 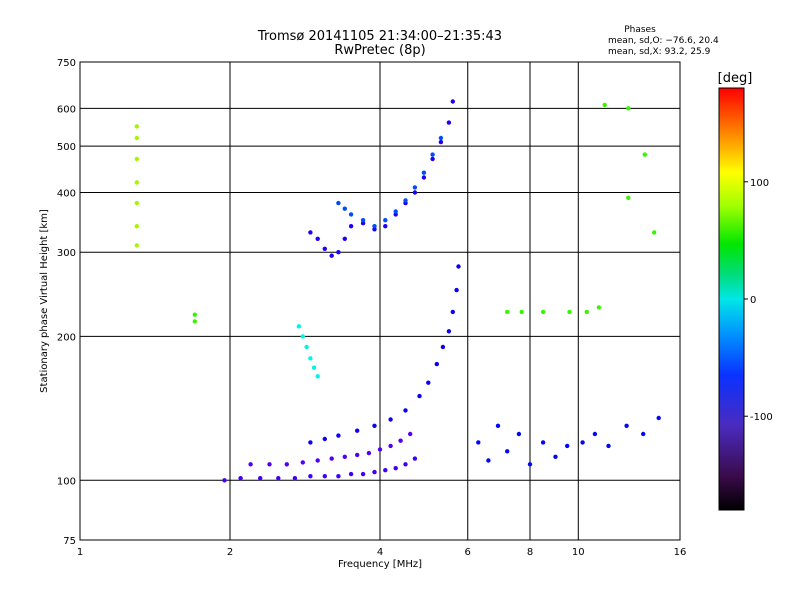 What do you see at coordinates (735, 78) in the screenshot?
I see `colorbar-unit-label: [deg]` at bounding box center [735, 78].